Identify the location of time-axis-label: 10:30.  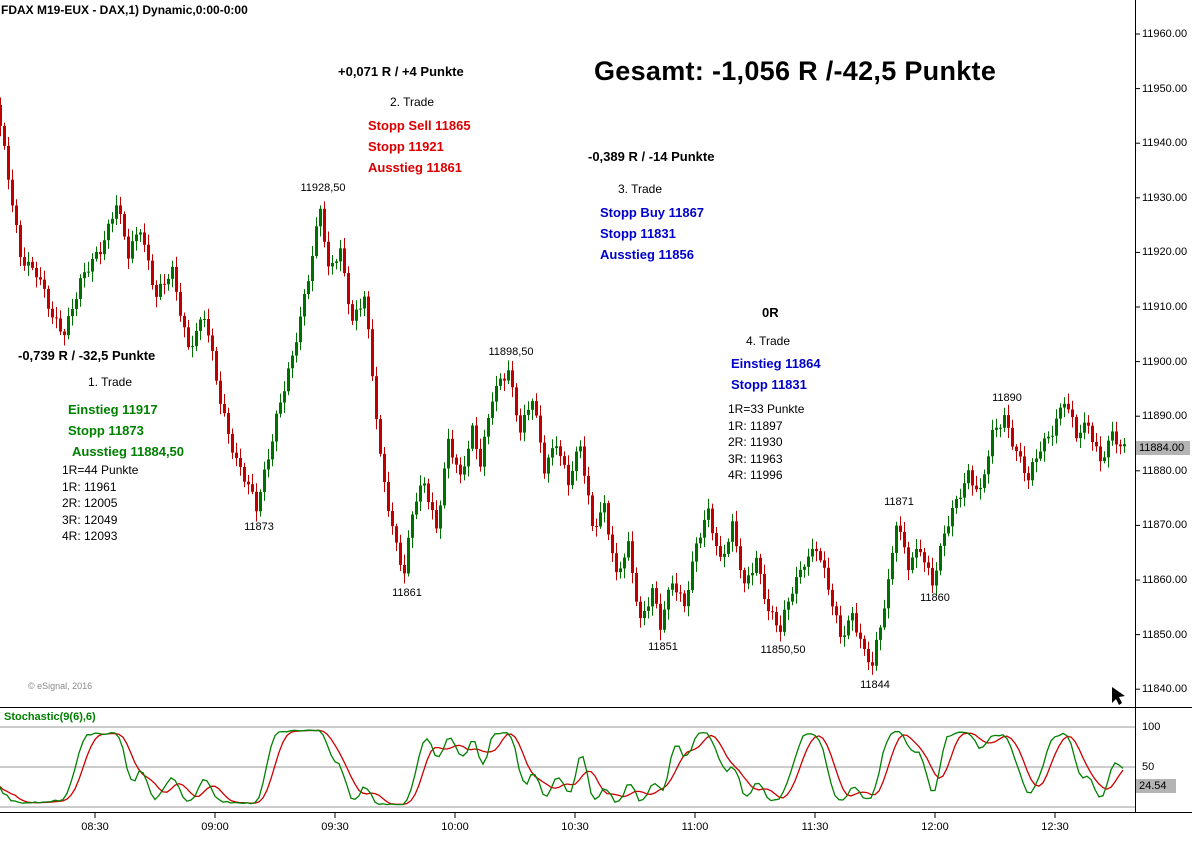
(575, 827).